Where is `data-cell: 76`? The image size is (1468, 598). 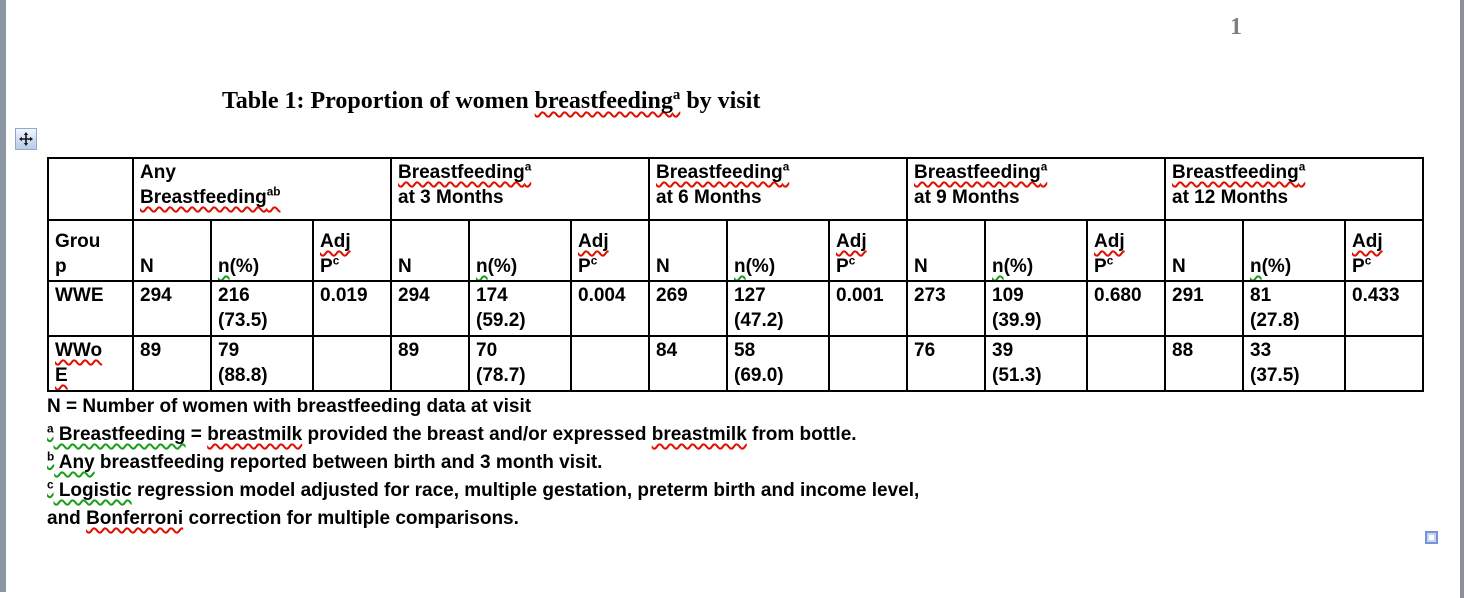
data-cell: 76 is located at coordinates (946, 363).